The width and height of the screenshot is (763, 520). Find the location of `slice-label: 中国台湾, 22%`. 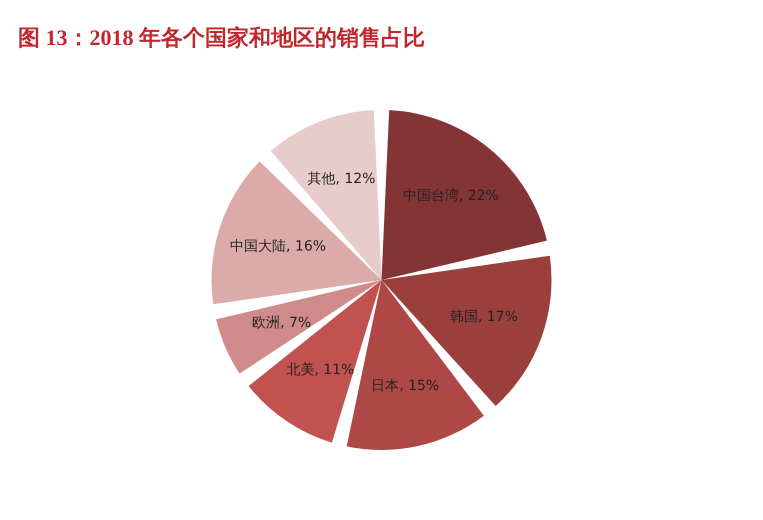

slice-label: 中国台湾, 22% is located at coordinates (450, 196).